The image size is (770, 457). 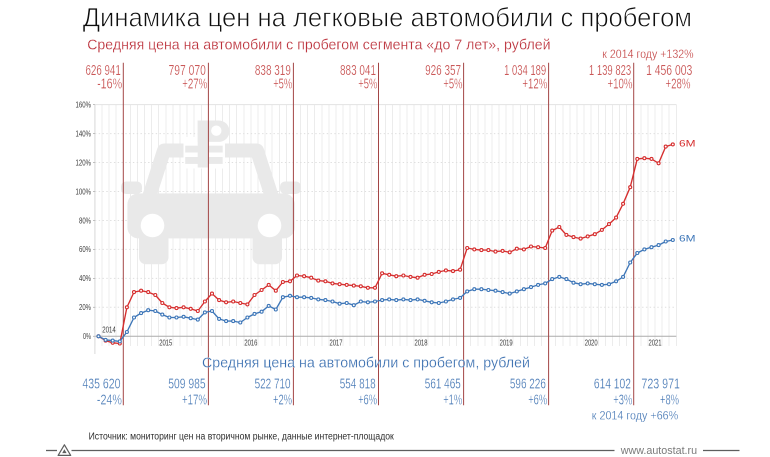 I want to click on svg-text: 435 620, so click(x=101, y=384).